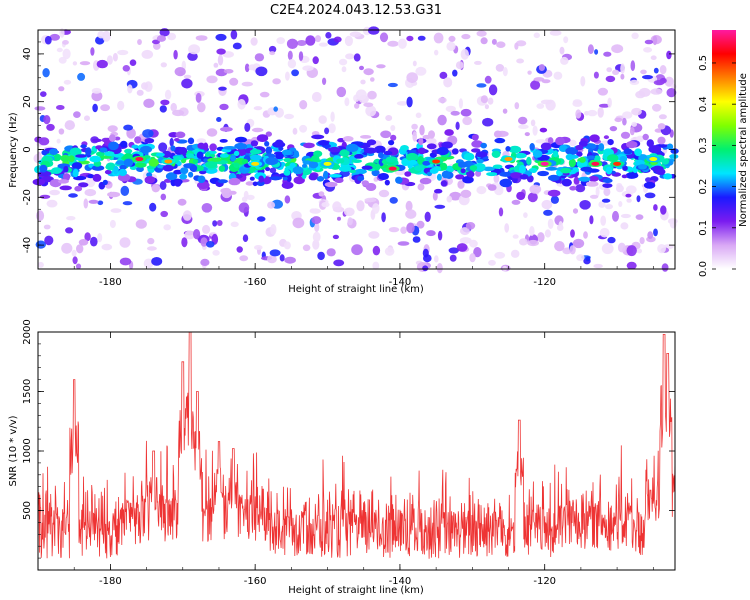  I want to click on spectrogram-hotspot, so click(327, 163).